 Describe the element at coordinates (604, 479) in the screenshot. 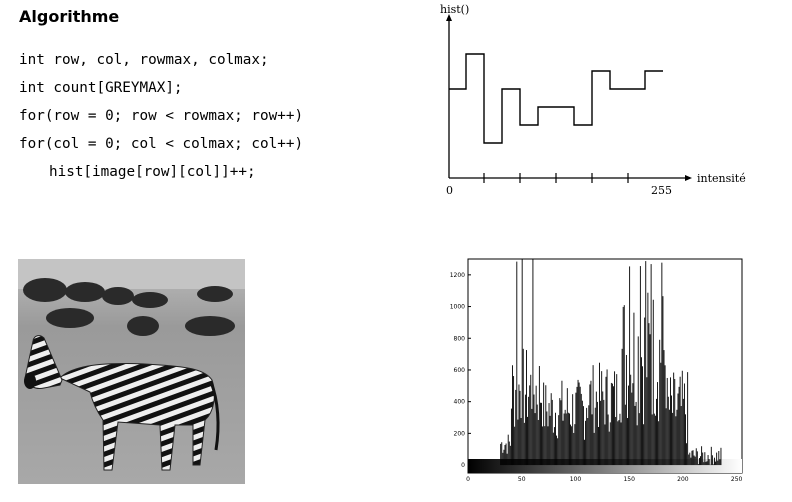

I see `x-tick-labels: 0 50 100 150 200 250` at that location.